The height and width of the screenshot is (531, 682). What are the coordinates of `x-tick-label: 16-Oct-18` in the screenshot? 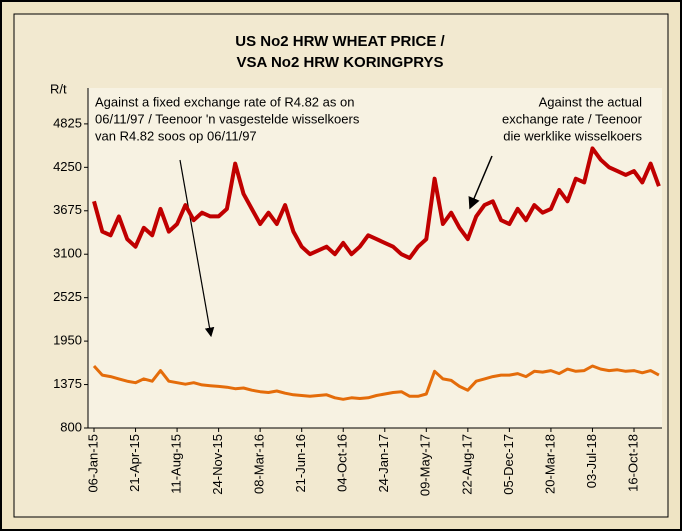 It's located at (632, 463).